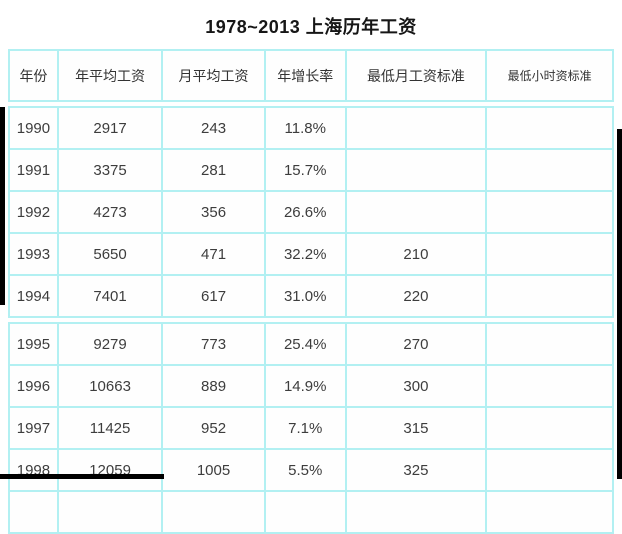  I want to click on table-cell: 9279, so click(110, 344).